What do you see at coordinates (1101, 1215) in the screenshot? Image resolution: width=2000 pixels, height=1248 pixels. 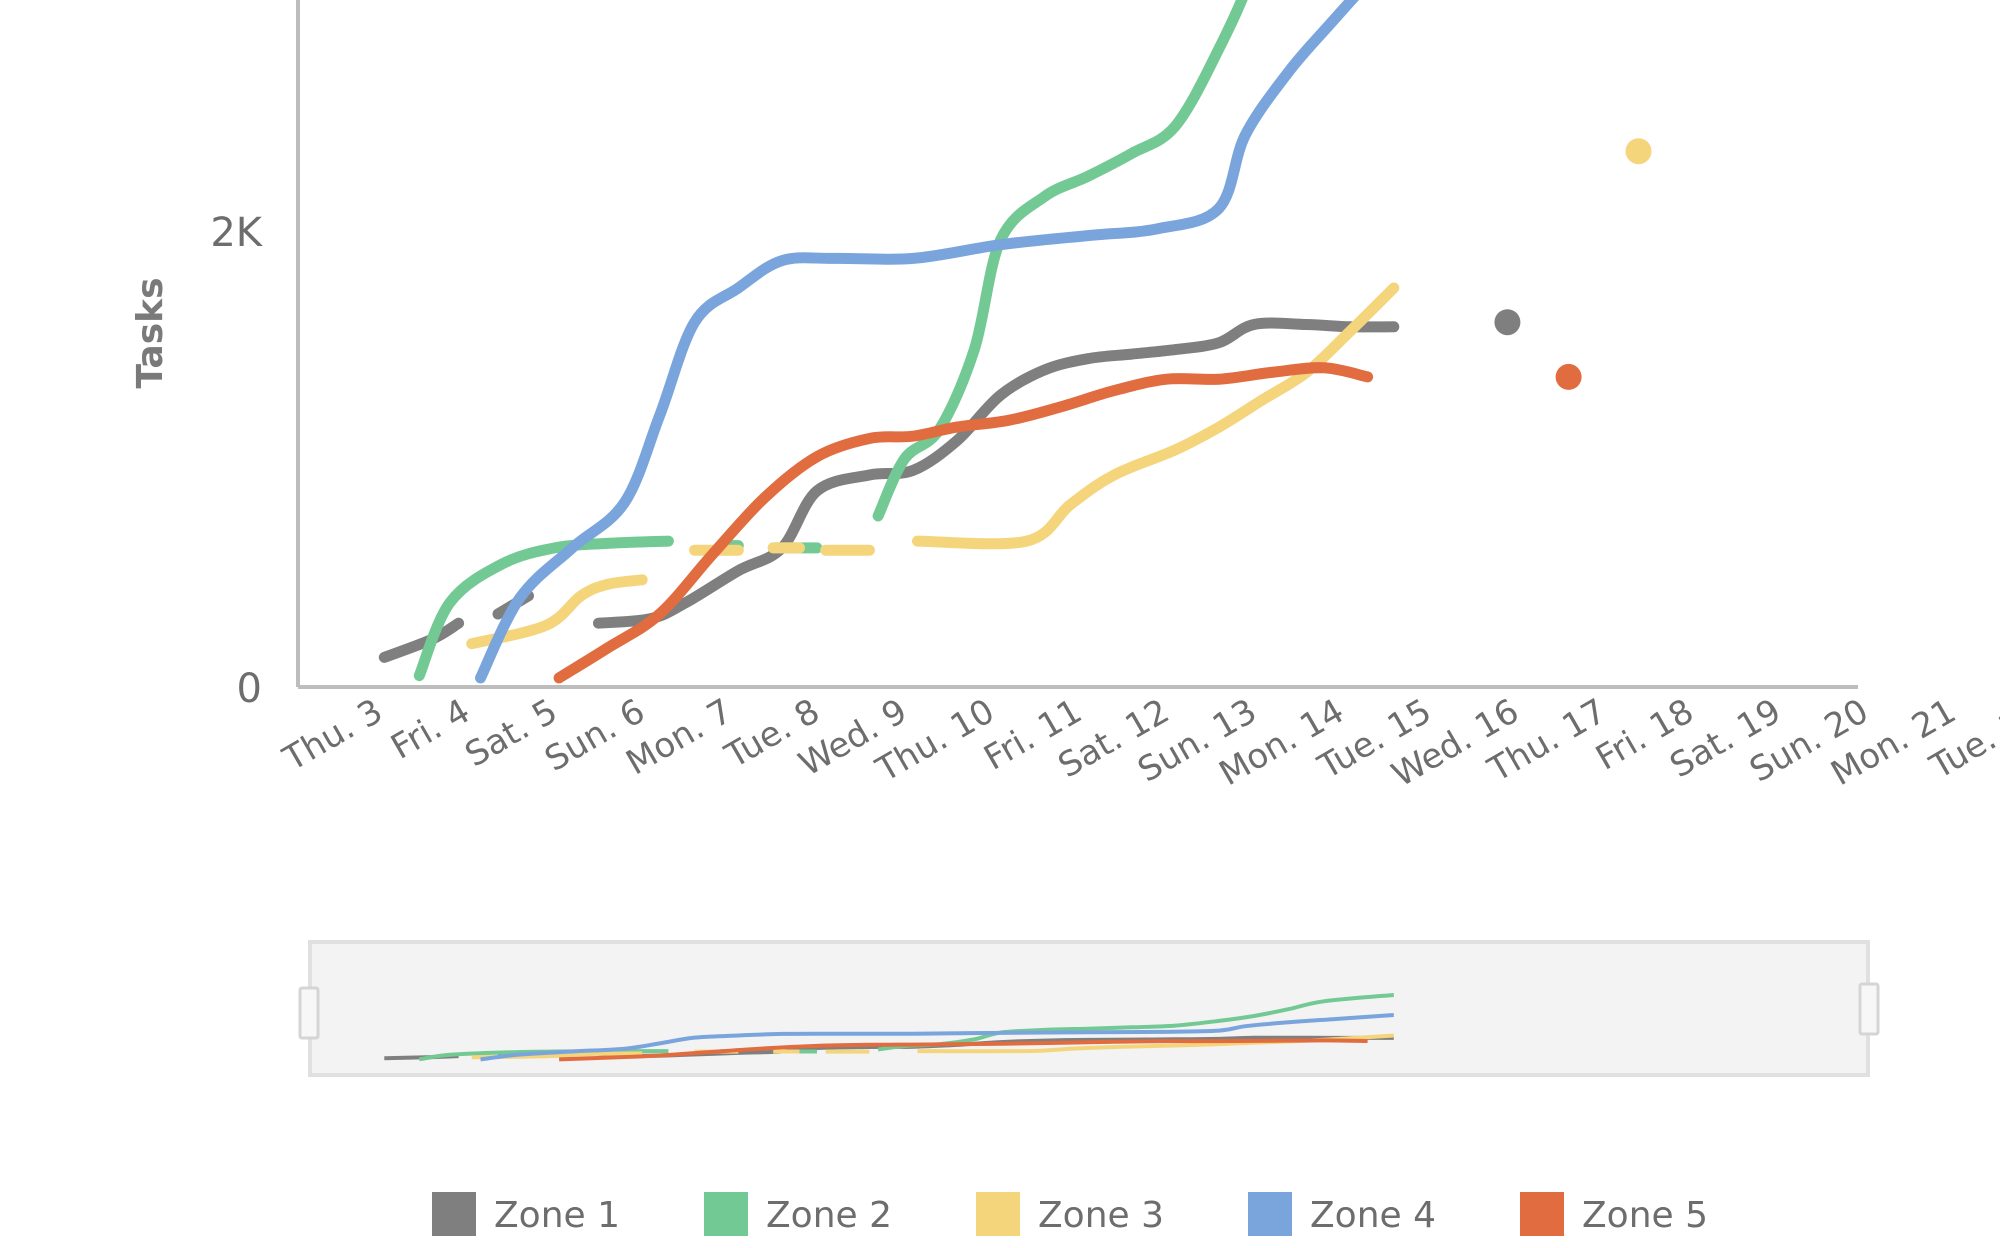 I see `legend-label: Zone 3` at bounding box center [1101, 1215].